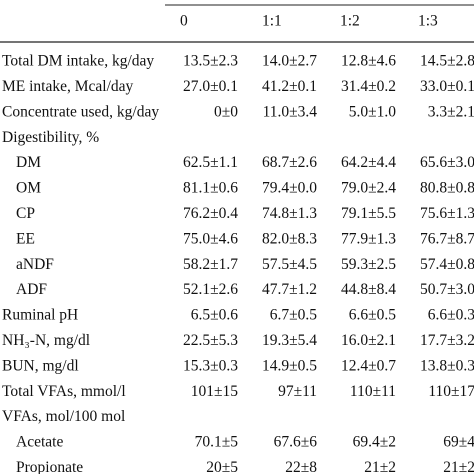  I want to click on row-label: Ruminal pH, so click(40, 315).